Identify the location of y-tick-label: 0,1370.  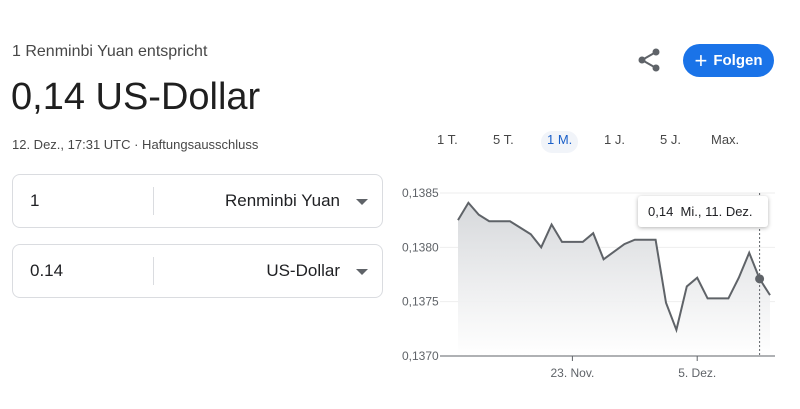
(420, 356).